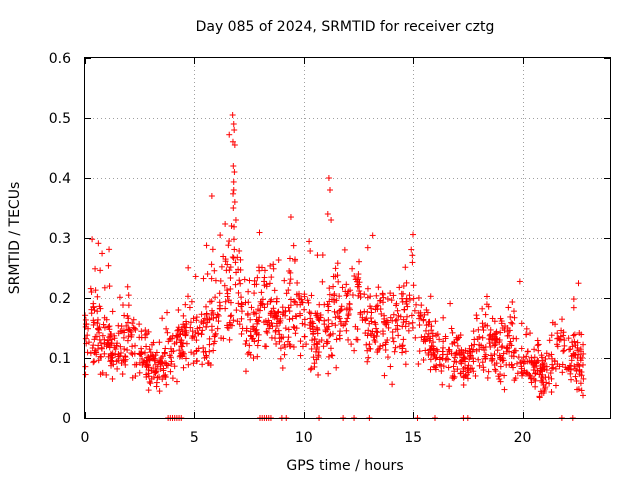  What do you see at coordinates (523, 438) in the screenshot?
I see `x-tick-label: 20` at bounding box center [523, 438].